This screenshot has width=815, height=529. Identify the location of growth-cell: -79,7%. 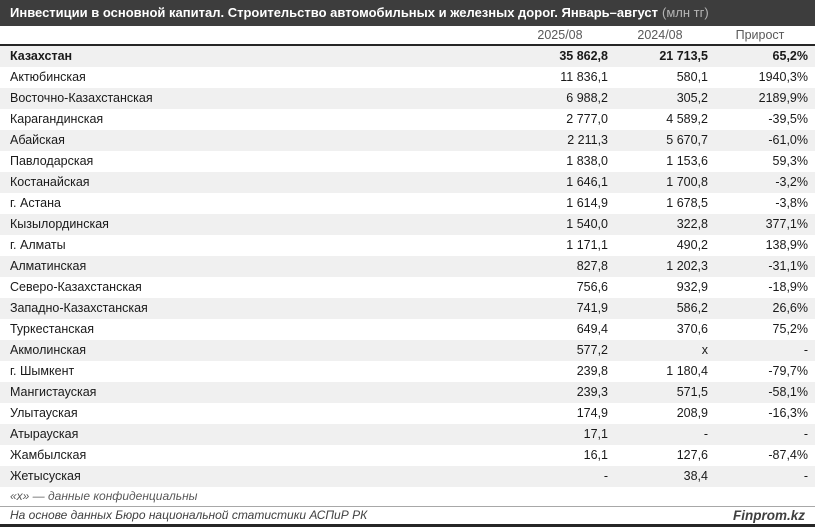
(788, 371).